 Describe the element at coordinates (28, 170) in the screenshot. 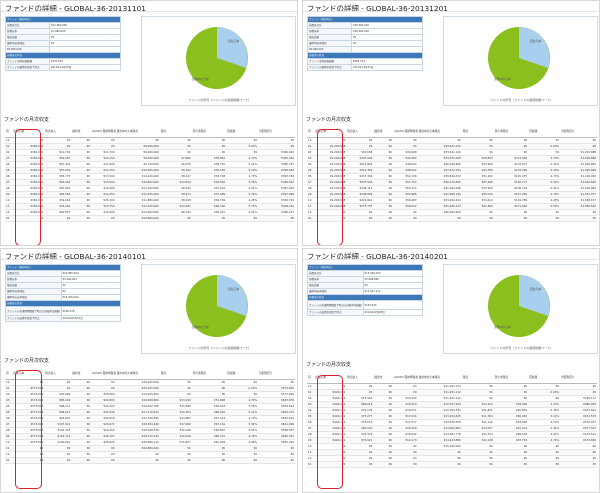

I see `value-cell: ¥360,000` at that location.